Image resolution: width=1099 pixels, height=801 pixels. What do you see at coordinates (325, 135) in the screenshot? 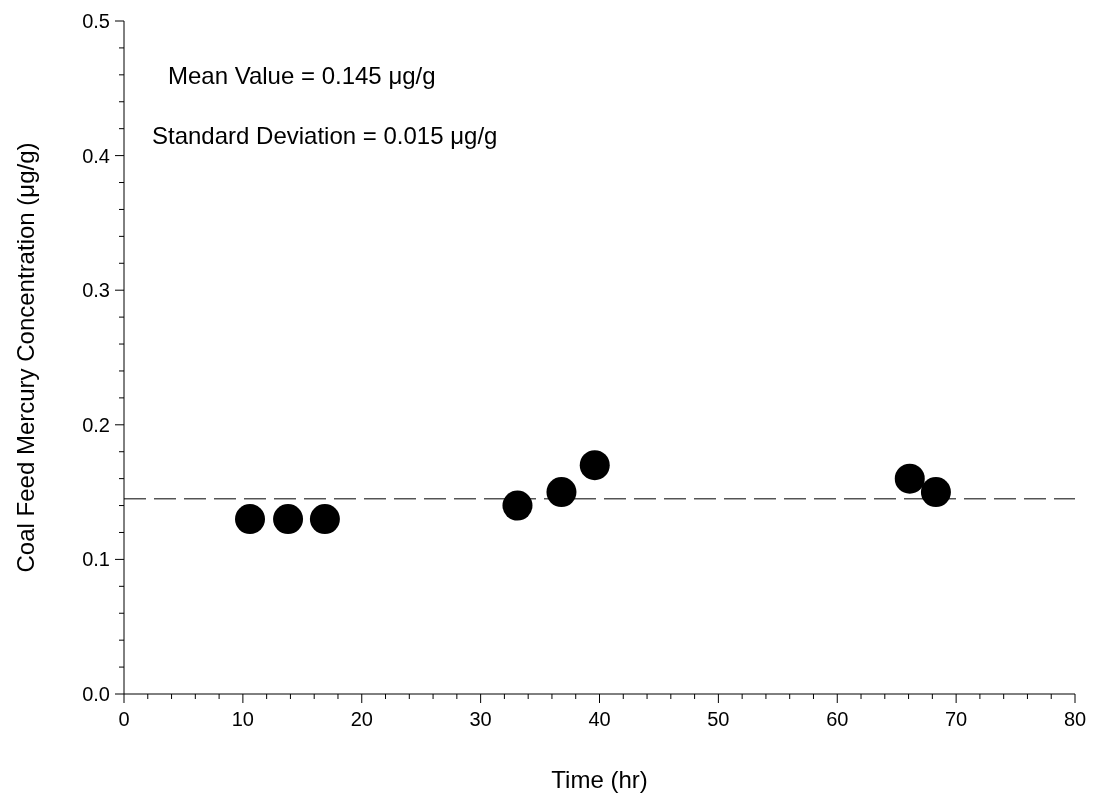
I see `annotation: Standard Deviation = 0.015 μg/g` at bounding box center [325, 135].